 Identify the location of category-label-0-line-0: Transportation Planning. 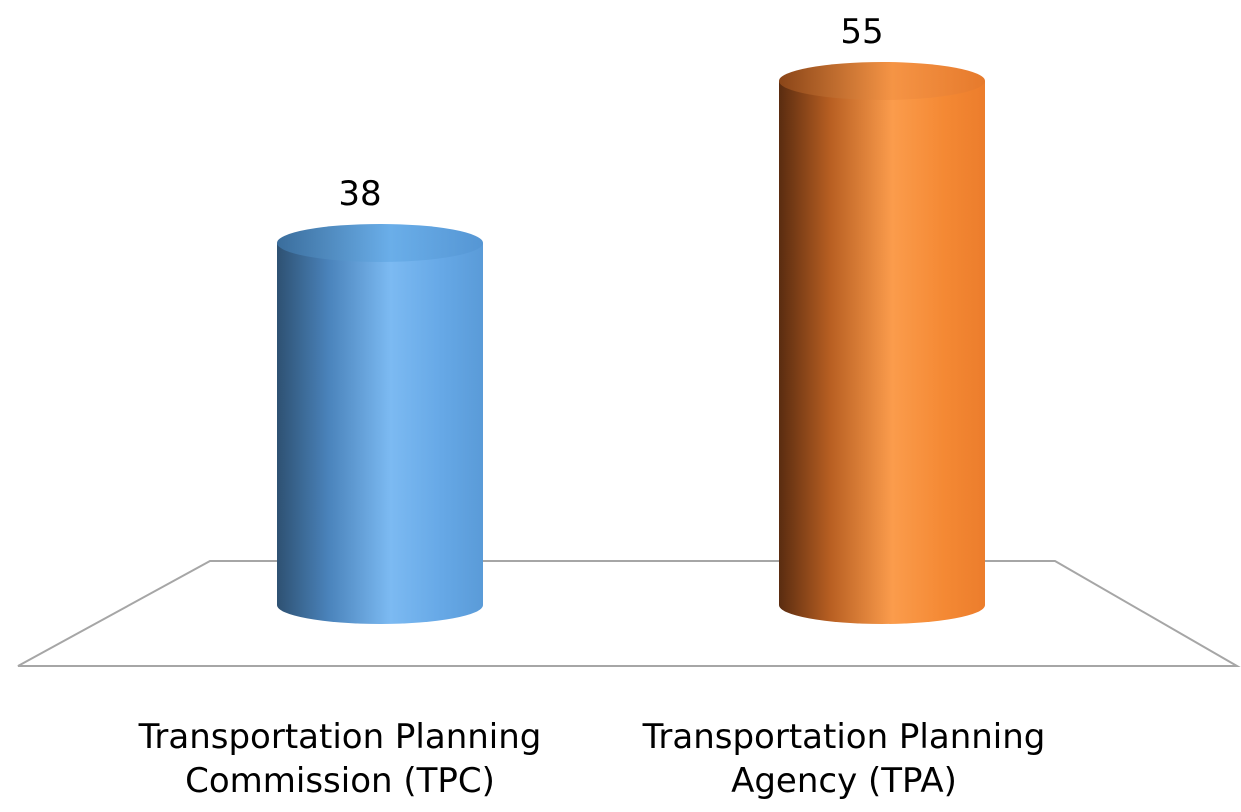
(340, 737).